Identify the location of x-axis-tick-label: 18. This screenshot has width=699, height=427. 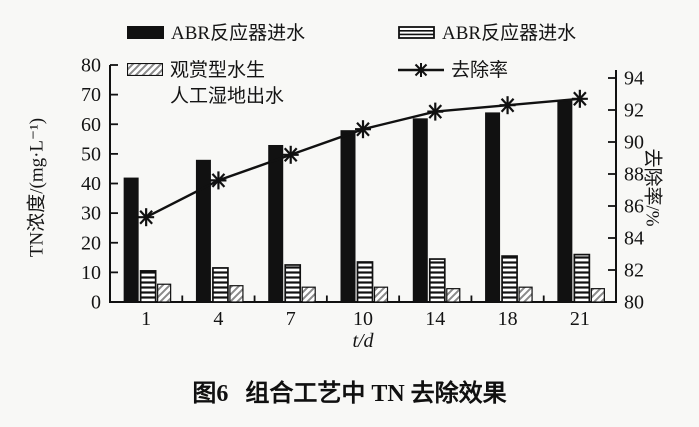
(508, 319).